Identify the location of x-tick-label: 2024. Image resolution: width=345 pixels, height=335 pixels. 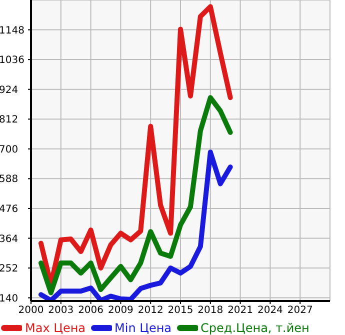
(270, 310).